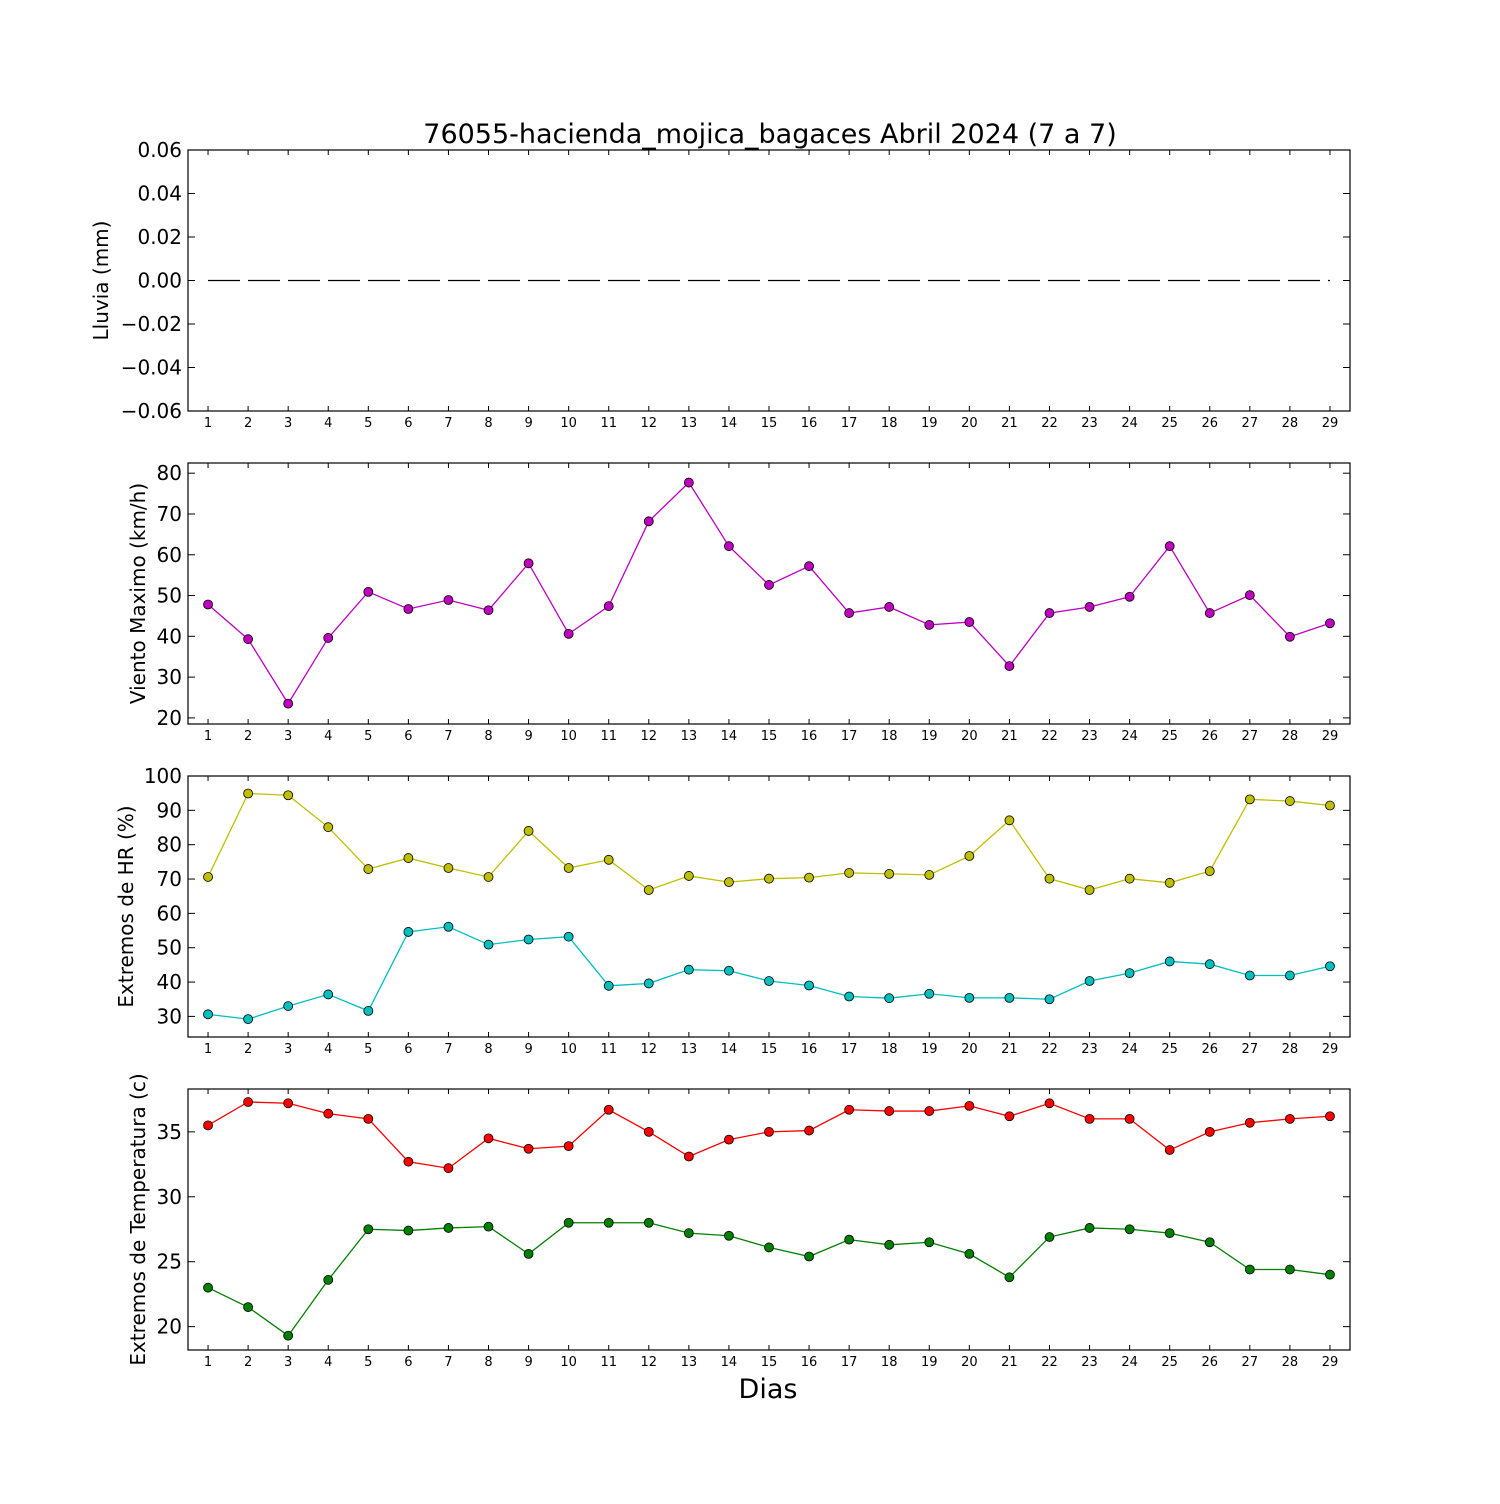 This screenshot has height=1504, width=1500. What do you see at coordinates (1049, 1362) in the screenshot?
I see `x-tick-label: 22` at bounding box center [1049, 1362].